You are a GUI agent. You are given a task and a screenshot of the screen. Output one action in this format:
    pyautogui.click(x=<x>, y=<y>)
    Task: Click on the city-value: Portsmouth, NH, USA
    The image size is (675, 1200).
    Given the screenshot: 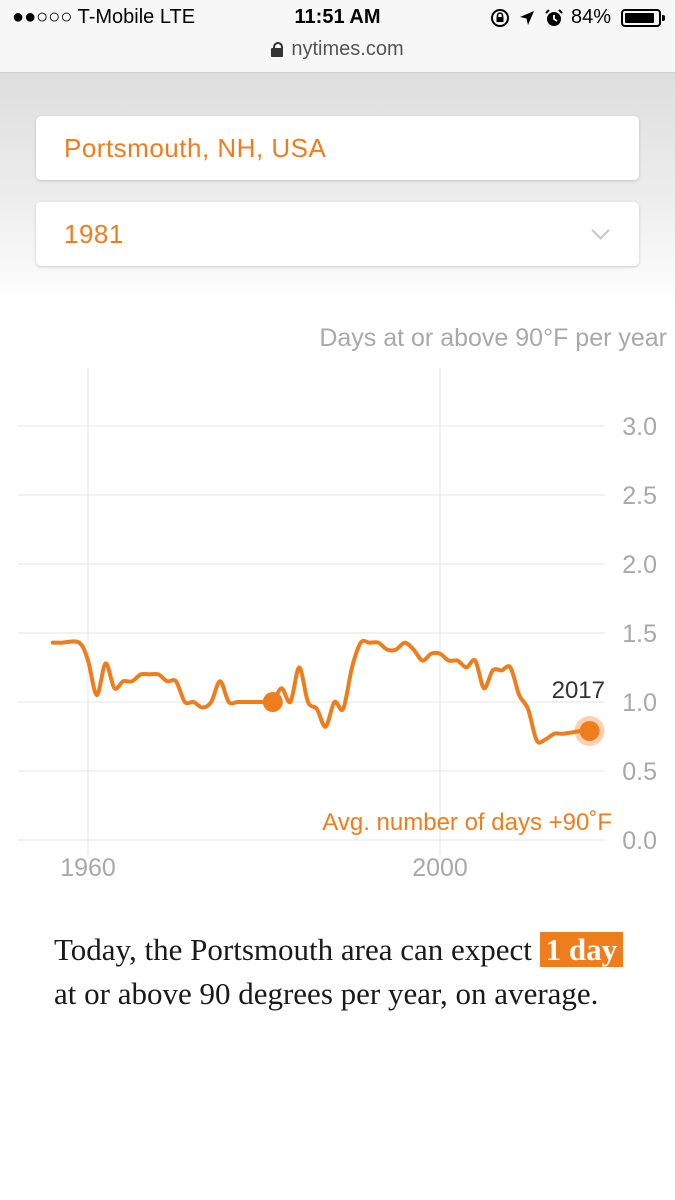 What is the action you would take?
    pyautogui.click(x=195, y=148)
    